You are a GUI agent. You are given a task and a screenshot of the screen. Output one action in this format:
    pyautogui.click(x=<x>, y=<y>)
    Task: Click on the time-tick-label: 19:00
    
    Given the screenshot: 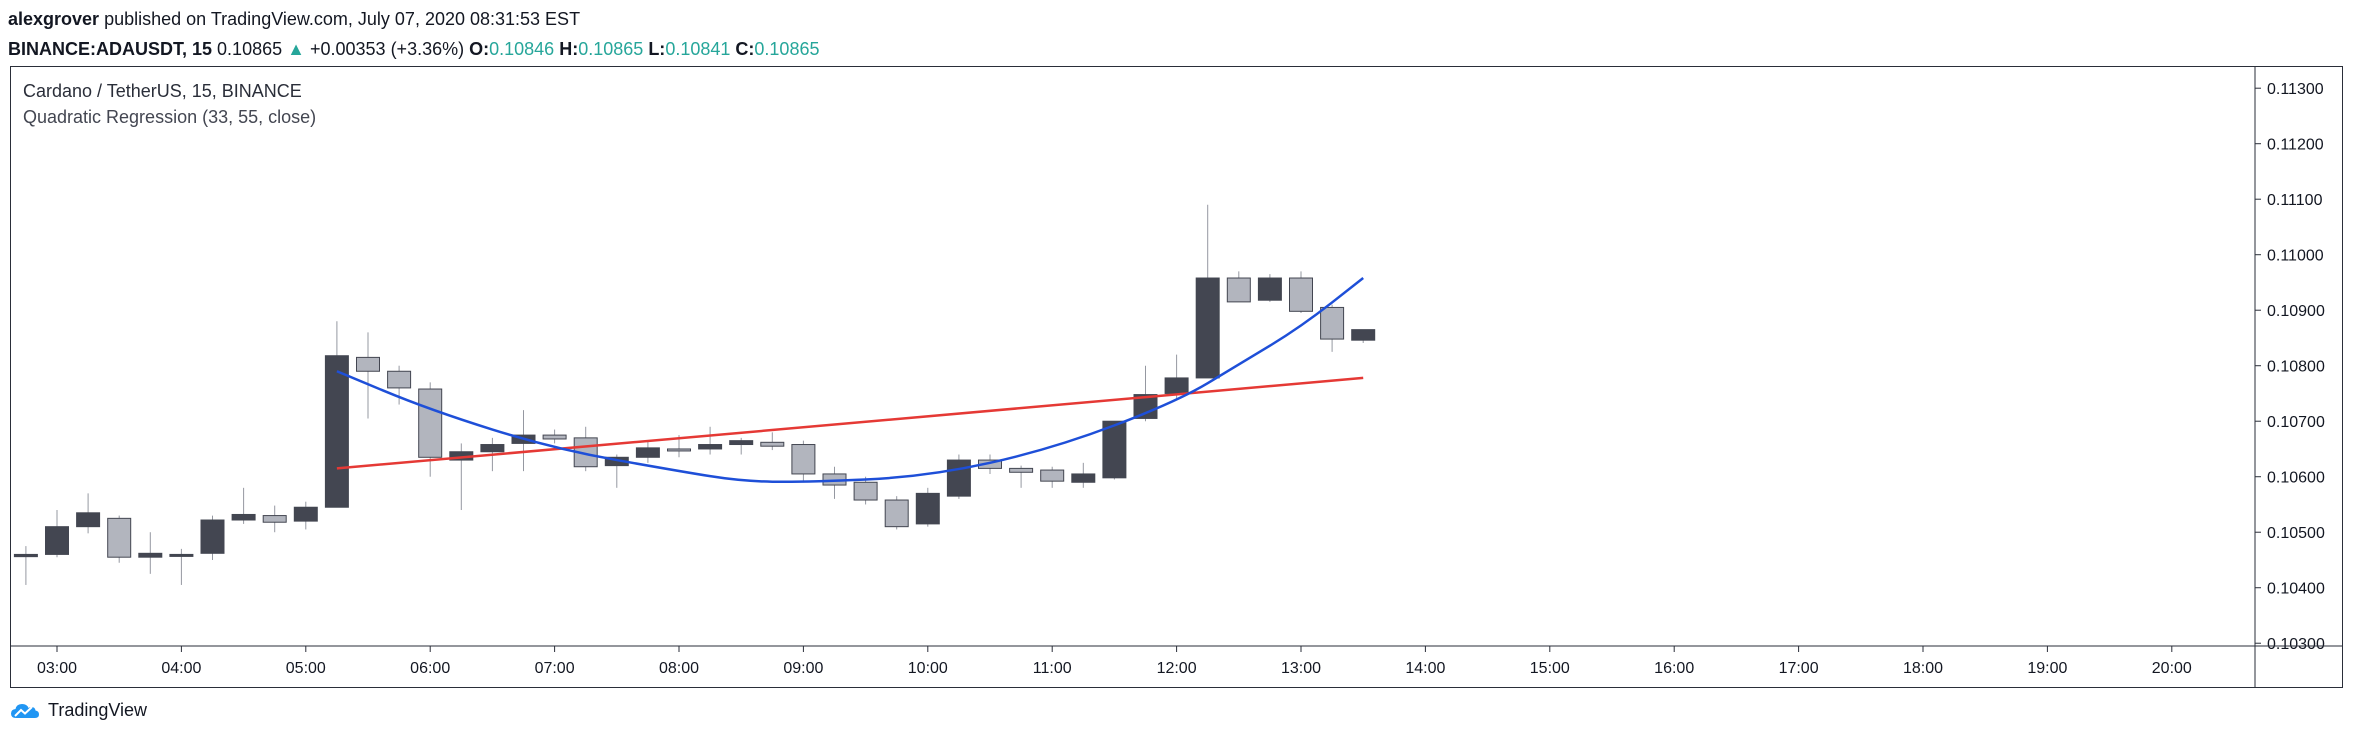 What is the action you would take?
    pyautogui.click(x=2047, y=668)
    